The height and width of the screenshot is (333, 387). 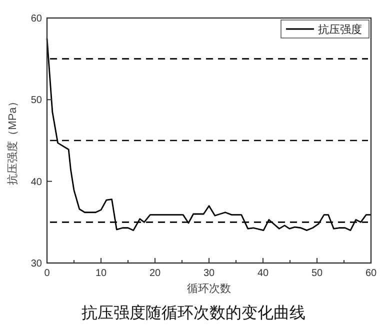 What do you see at coordinates (12, 140) in the screenshot?
I see `y-axis-title: 抗压强度（MPa）` at bounding box center [12, 140].